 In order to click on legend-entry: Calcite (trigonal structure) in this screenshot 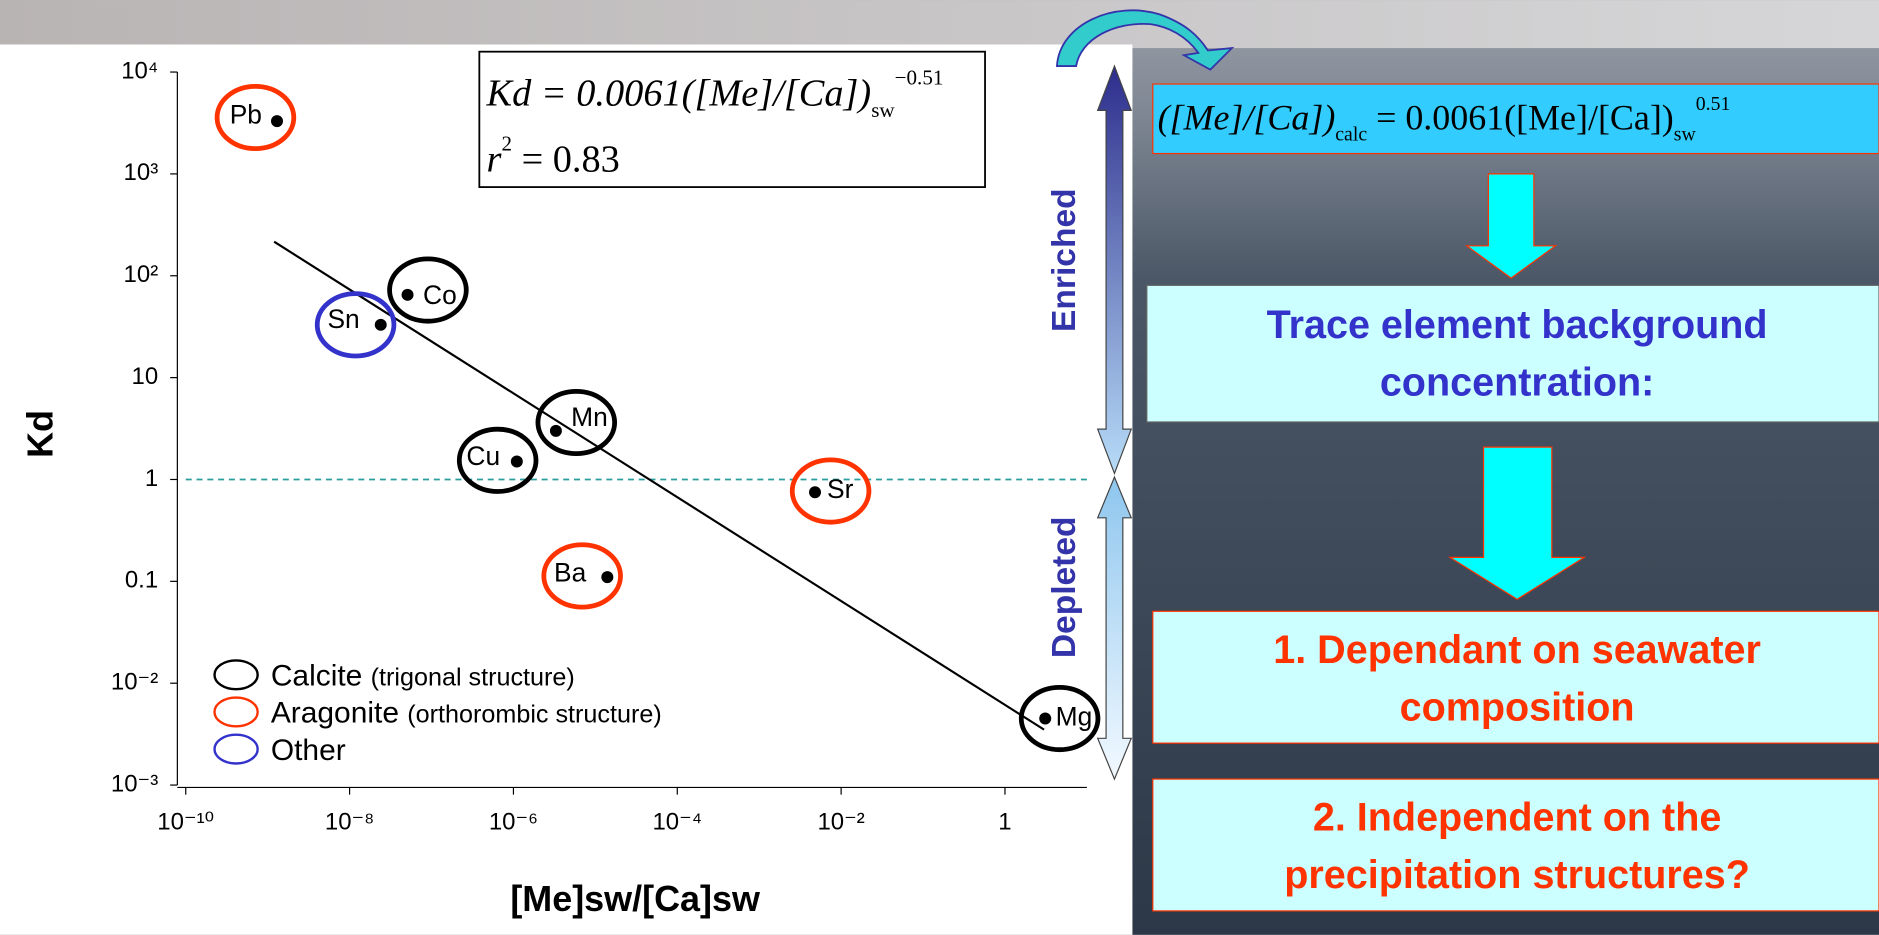, I will do `click(423, 676)`.